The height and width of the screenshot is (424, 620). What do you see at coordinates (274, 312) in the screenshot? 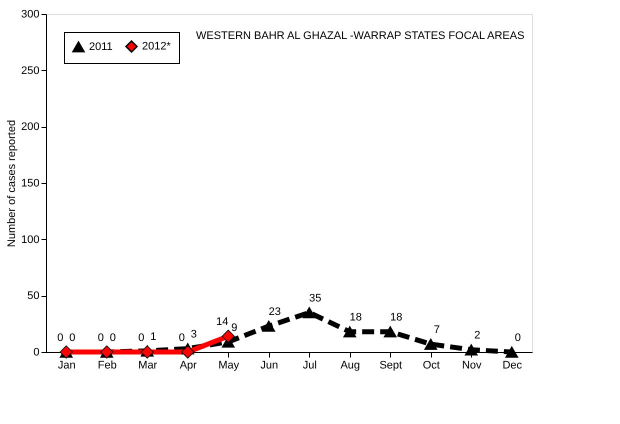
I see `data-label: 23` at bounding box center [274, 312].